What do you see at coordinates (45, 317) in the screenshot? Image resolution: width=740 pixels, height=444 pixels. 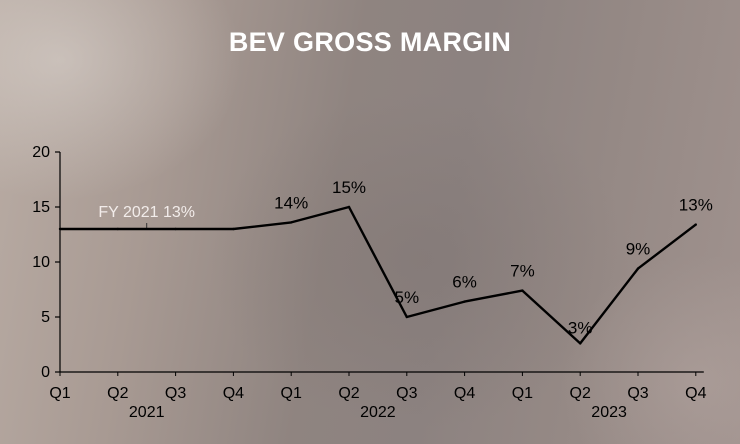 I see `y-tick-label: 5` at bounding box center [45, 317].